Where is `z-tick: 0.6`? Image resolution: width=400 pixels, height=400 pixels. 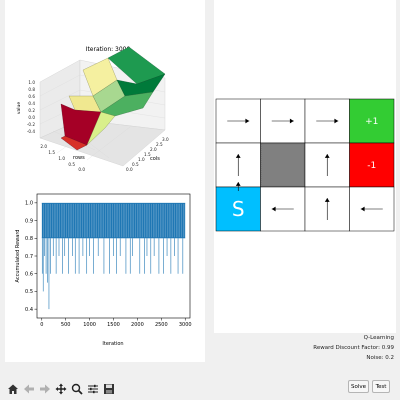
z-tick: 0.6 is located at coordinates (31, 96).